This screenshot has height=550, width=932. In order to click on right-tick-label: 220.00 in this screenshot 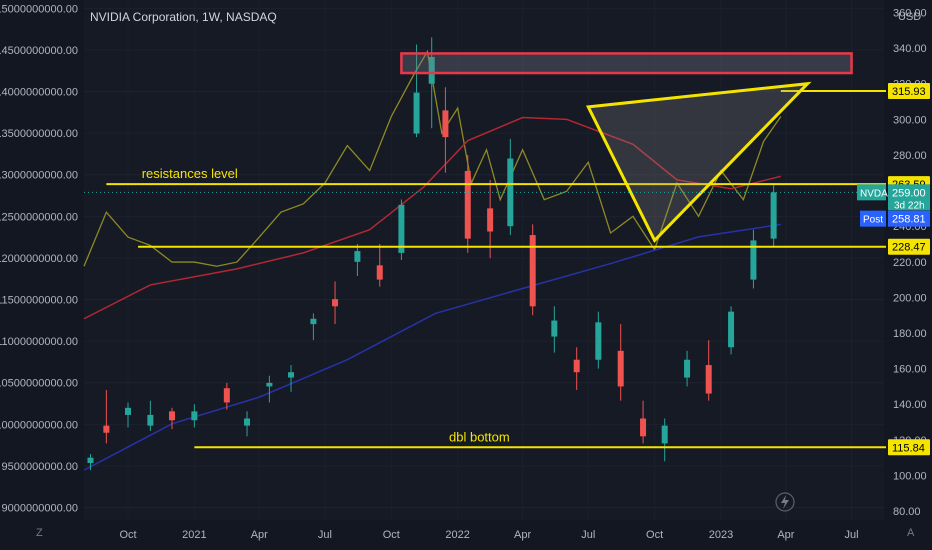, I will do `click(910, 263)`.